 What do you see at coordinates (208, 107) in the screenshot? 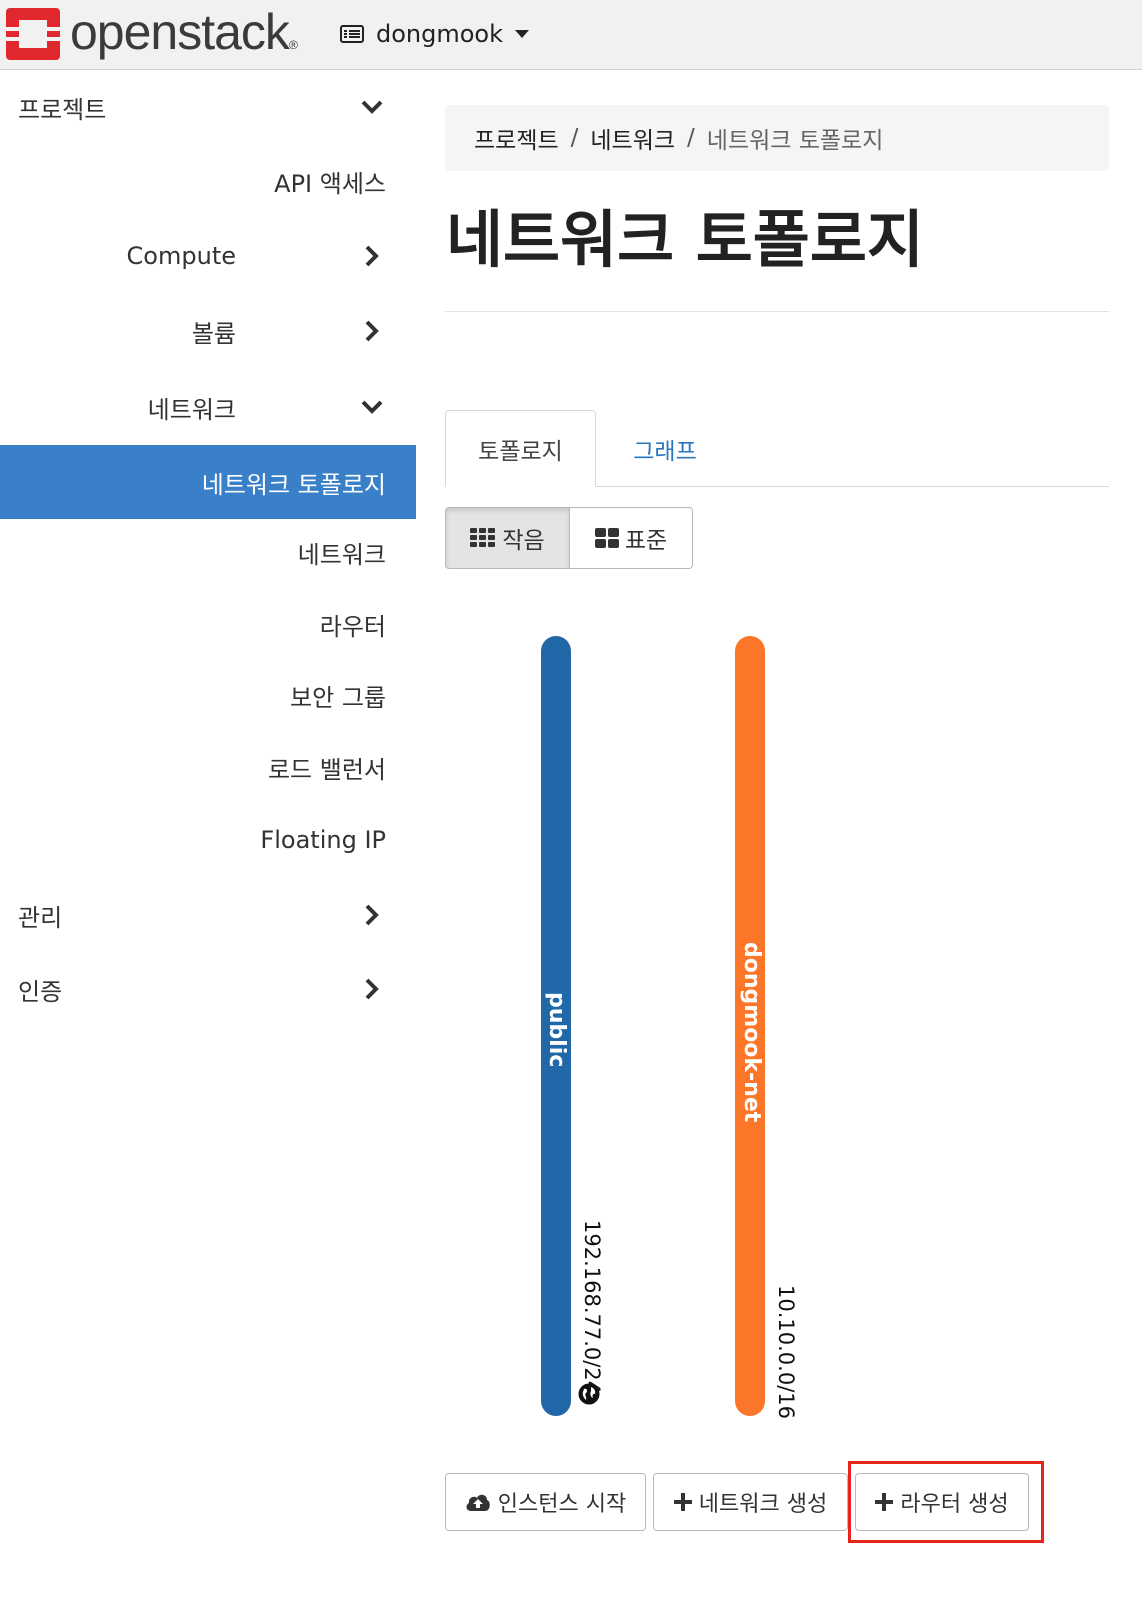
I see `sidebar-item-project: 프로젝트` at bounding box center [208, 107].